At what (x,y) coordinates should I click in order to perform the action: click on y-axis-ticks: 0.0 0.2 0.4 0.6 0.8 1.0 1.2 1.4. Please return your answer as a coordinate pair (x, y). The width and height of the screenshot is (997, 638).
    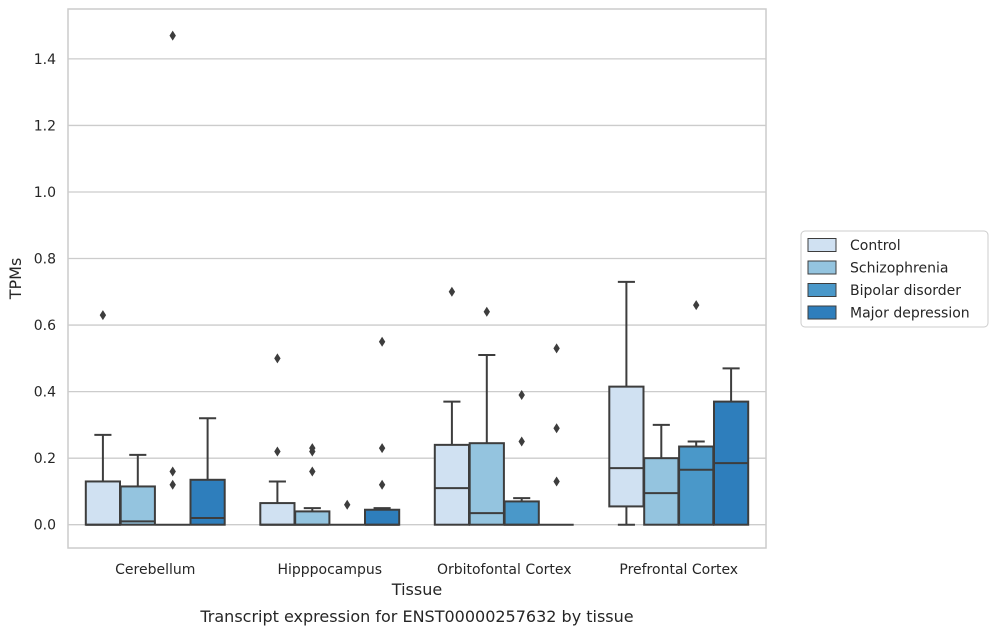
    Looking at the image, I should click on (45, 293).